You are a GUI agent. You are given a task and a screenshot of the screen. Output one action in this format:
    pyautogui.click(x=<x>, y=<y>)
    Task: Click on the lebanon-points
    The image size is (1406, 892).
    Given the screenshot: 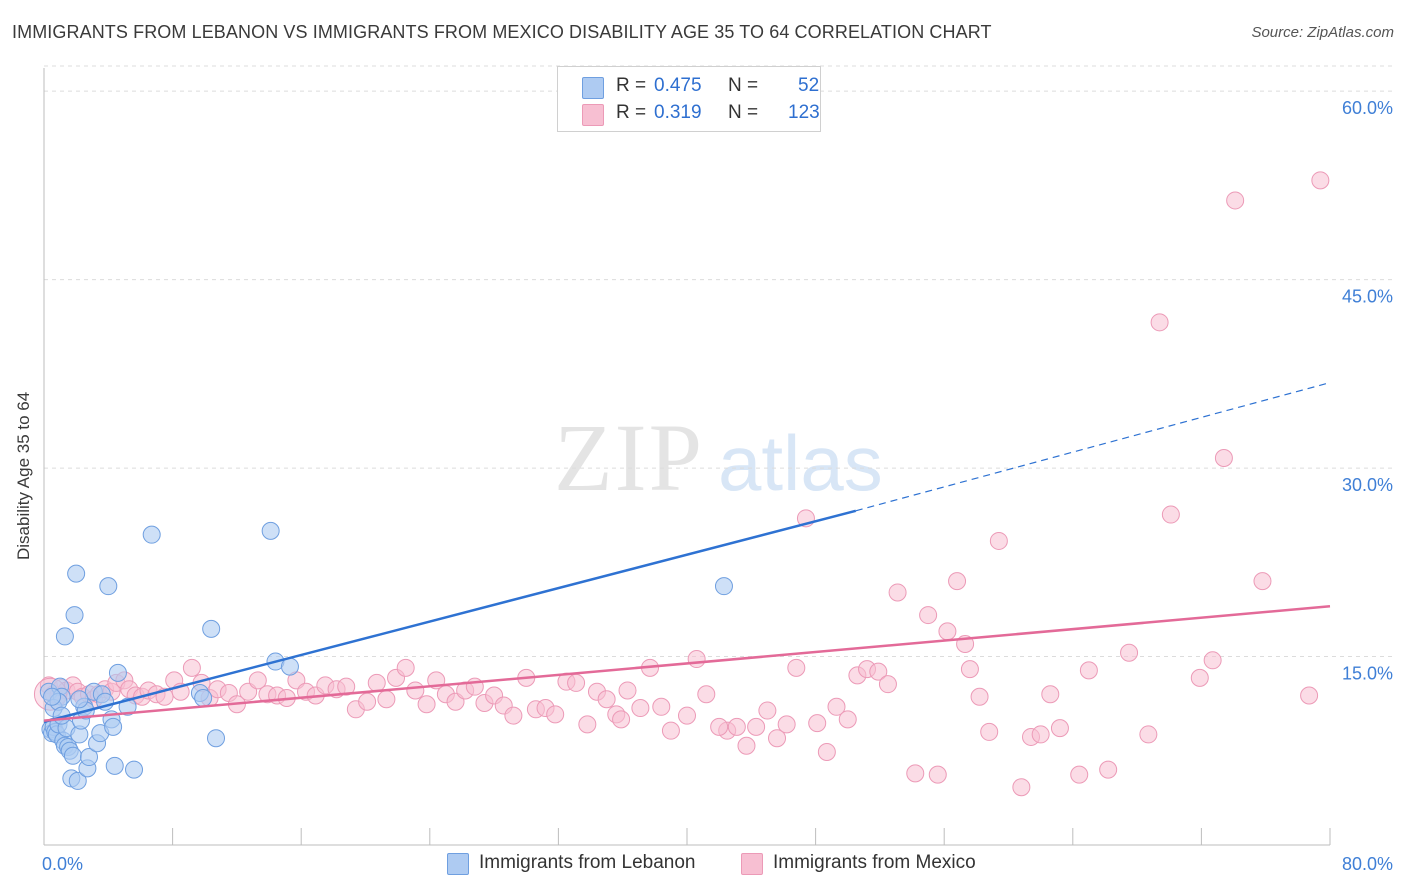 What is the action you would take?
    pyautogui.click(x=386, y=655)
    